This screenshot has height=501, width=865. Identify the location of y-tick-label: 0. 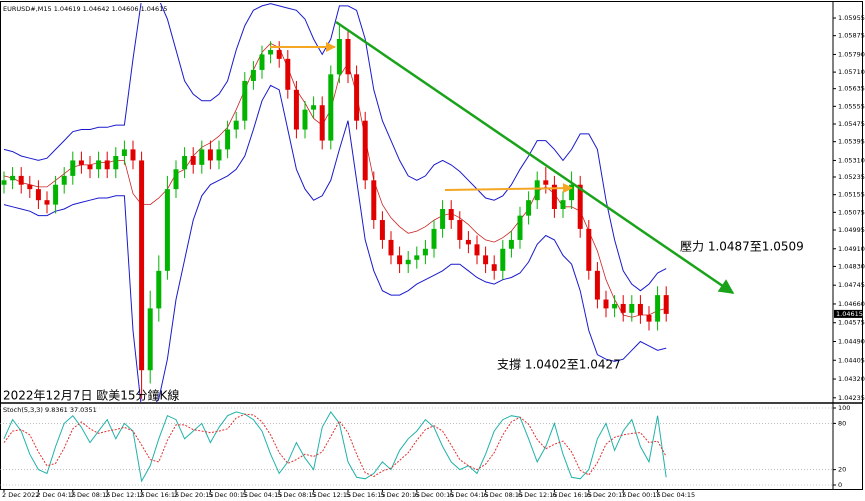
(840, 485).